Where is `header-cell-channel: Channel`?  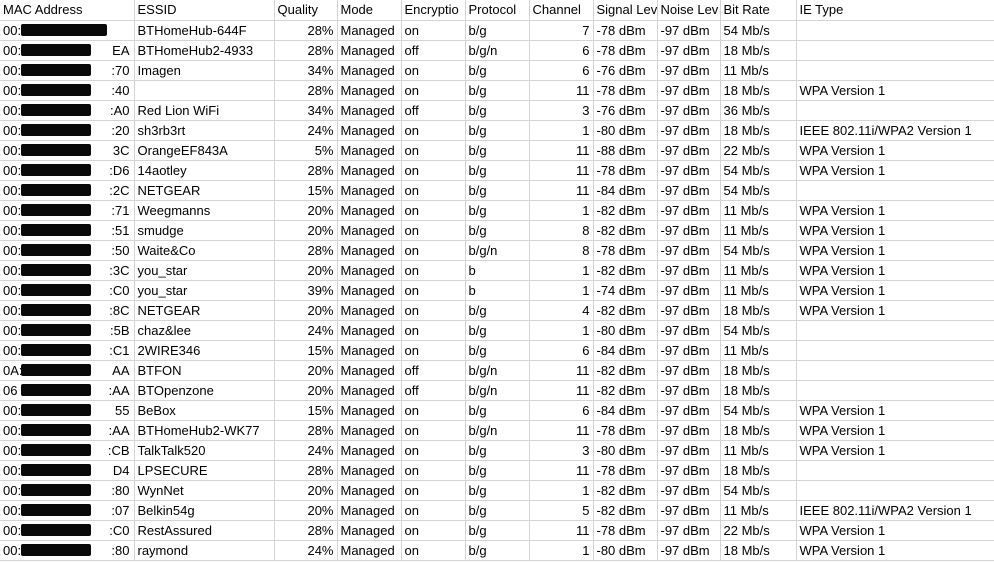
header-cell-channel: Channel is located at coordinates (561, 10).